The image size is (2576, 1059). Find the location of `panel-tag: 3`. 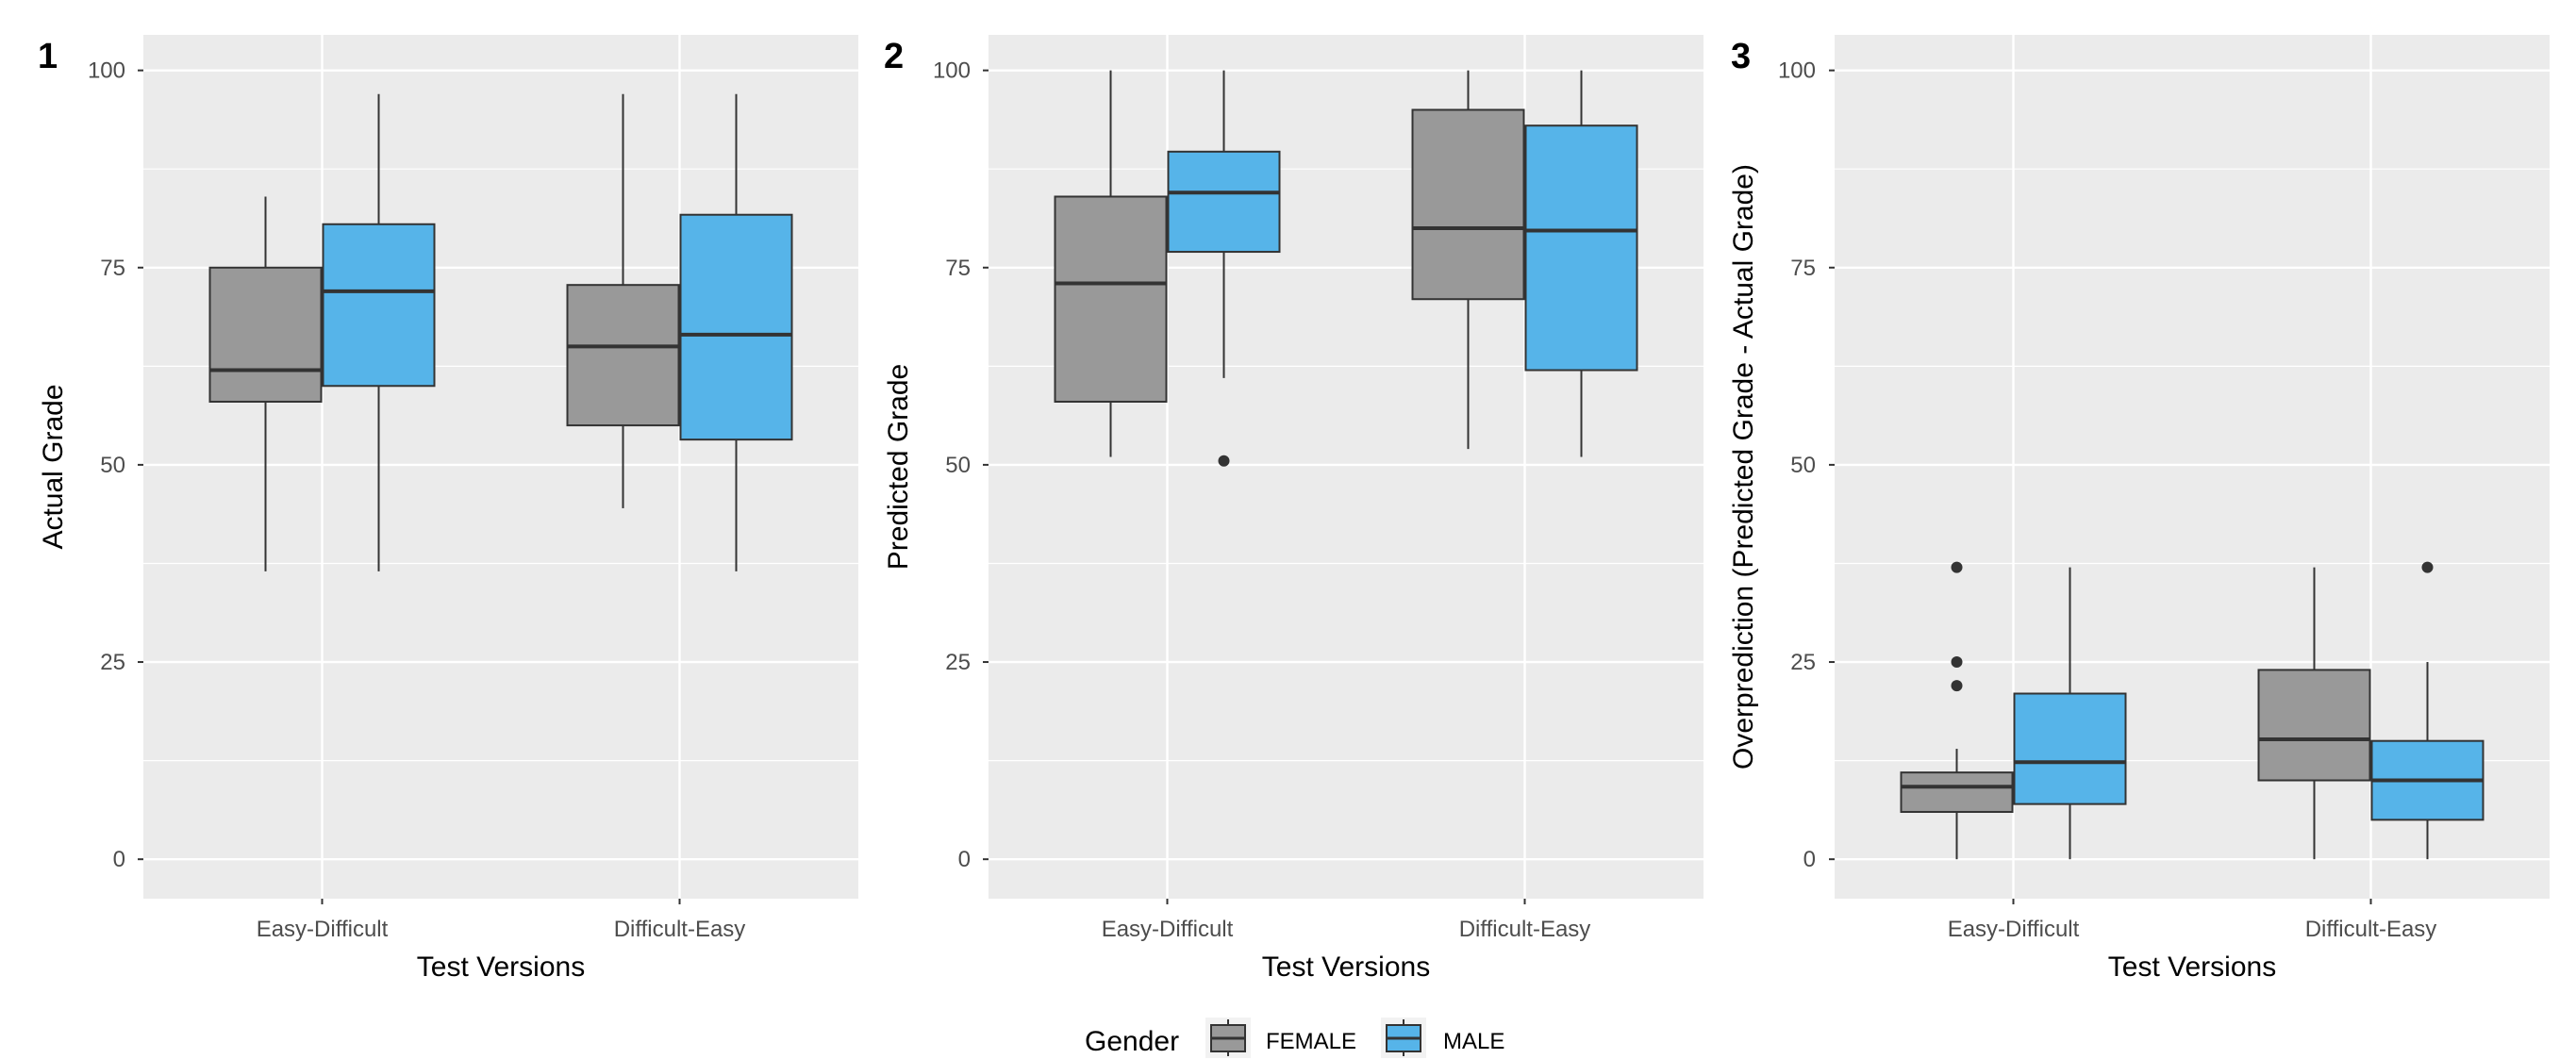

panel-tag: 3 is located at coordinates (1741, 56).